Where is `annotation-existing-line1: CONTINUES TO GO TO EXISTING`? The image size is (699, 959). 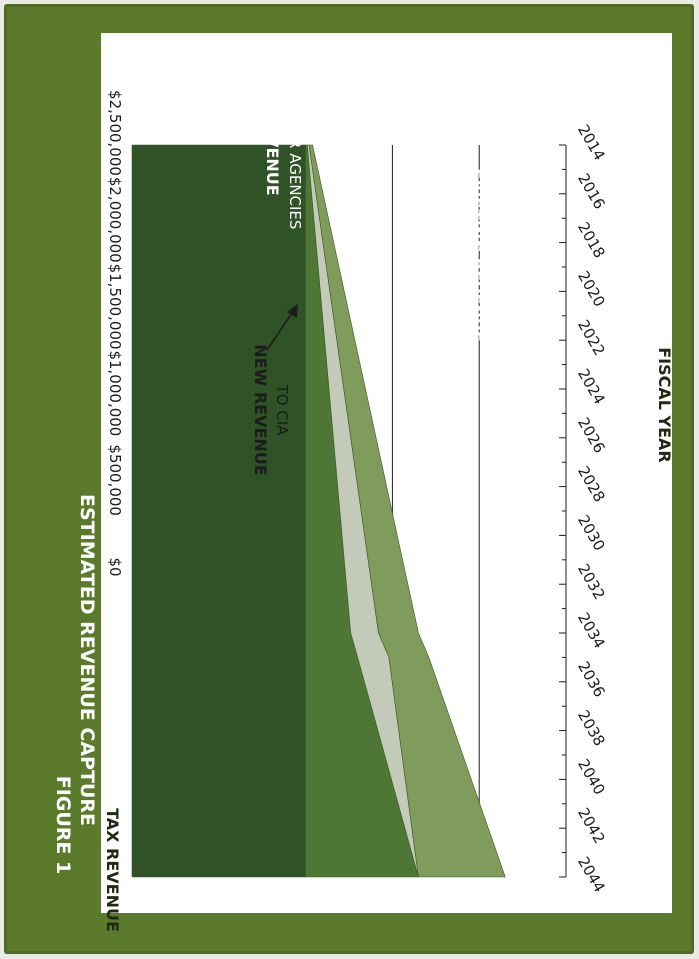
annotation-existing-line1: CONTINUES TO GO TO EXISTING is located at coordinates (497, 255).